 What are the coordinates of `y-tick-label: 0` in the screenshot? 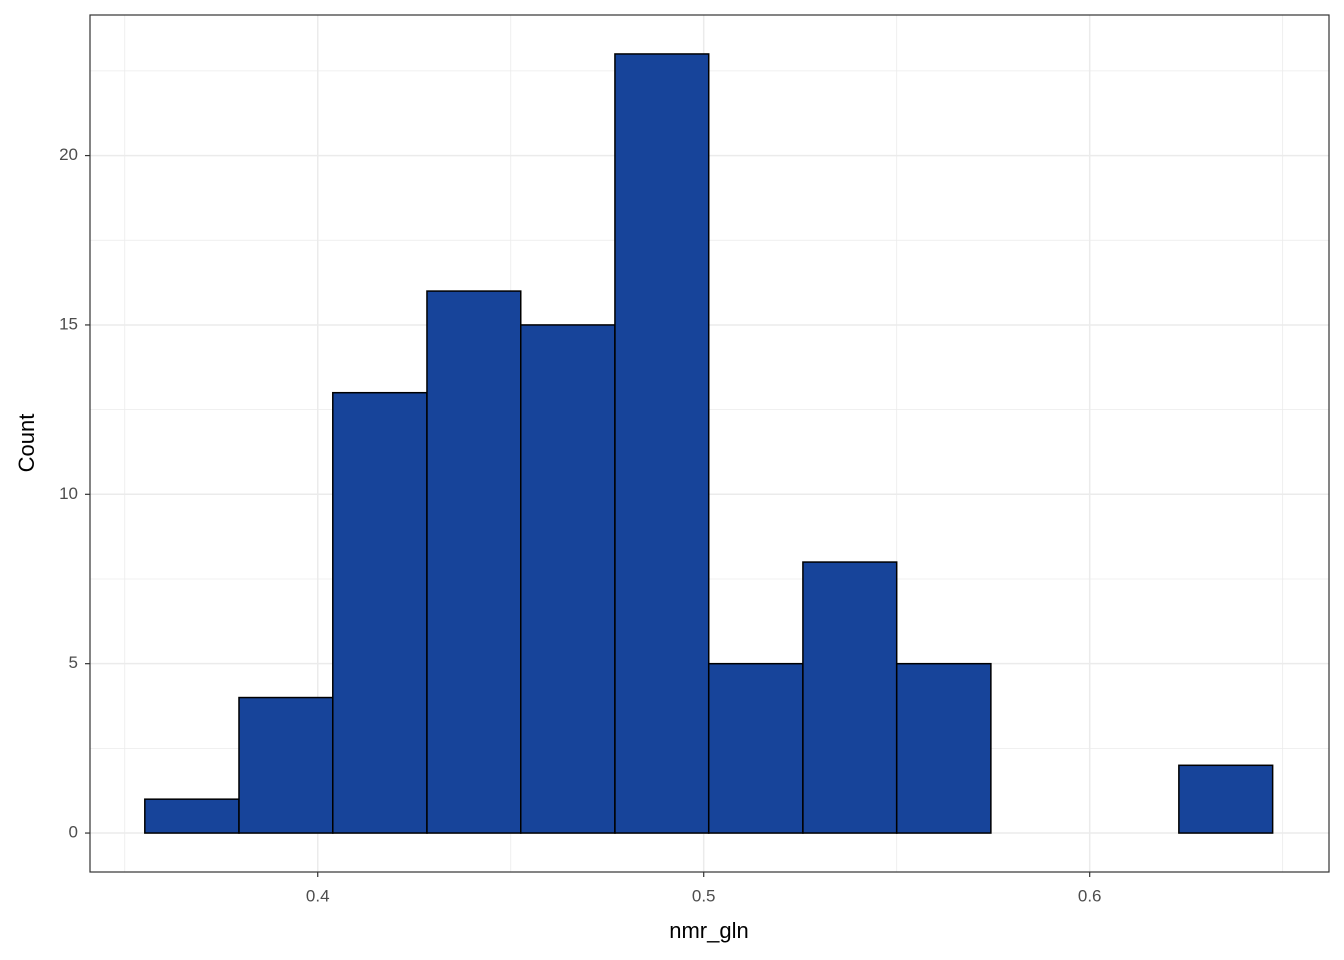 It's located at (73, 832).